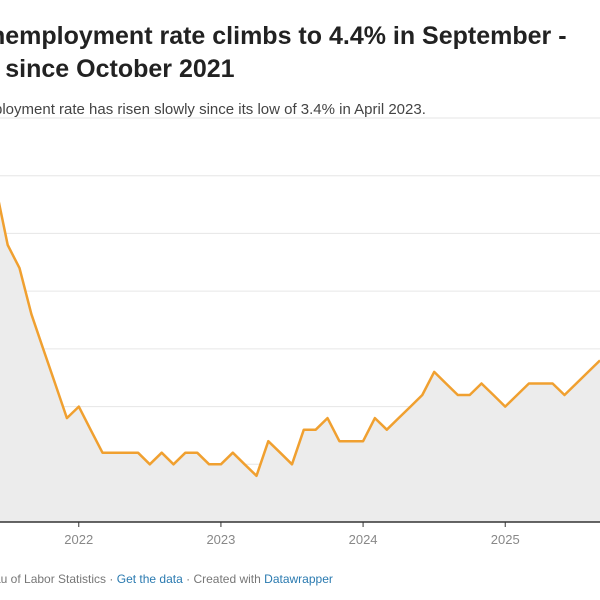 The width and height of the screenshot is (600, 600). I want to click on datawrapper-link: Datawrapper, so click(298, 579).